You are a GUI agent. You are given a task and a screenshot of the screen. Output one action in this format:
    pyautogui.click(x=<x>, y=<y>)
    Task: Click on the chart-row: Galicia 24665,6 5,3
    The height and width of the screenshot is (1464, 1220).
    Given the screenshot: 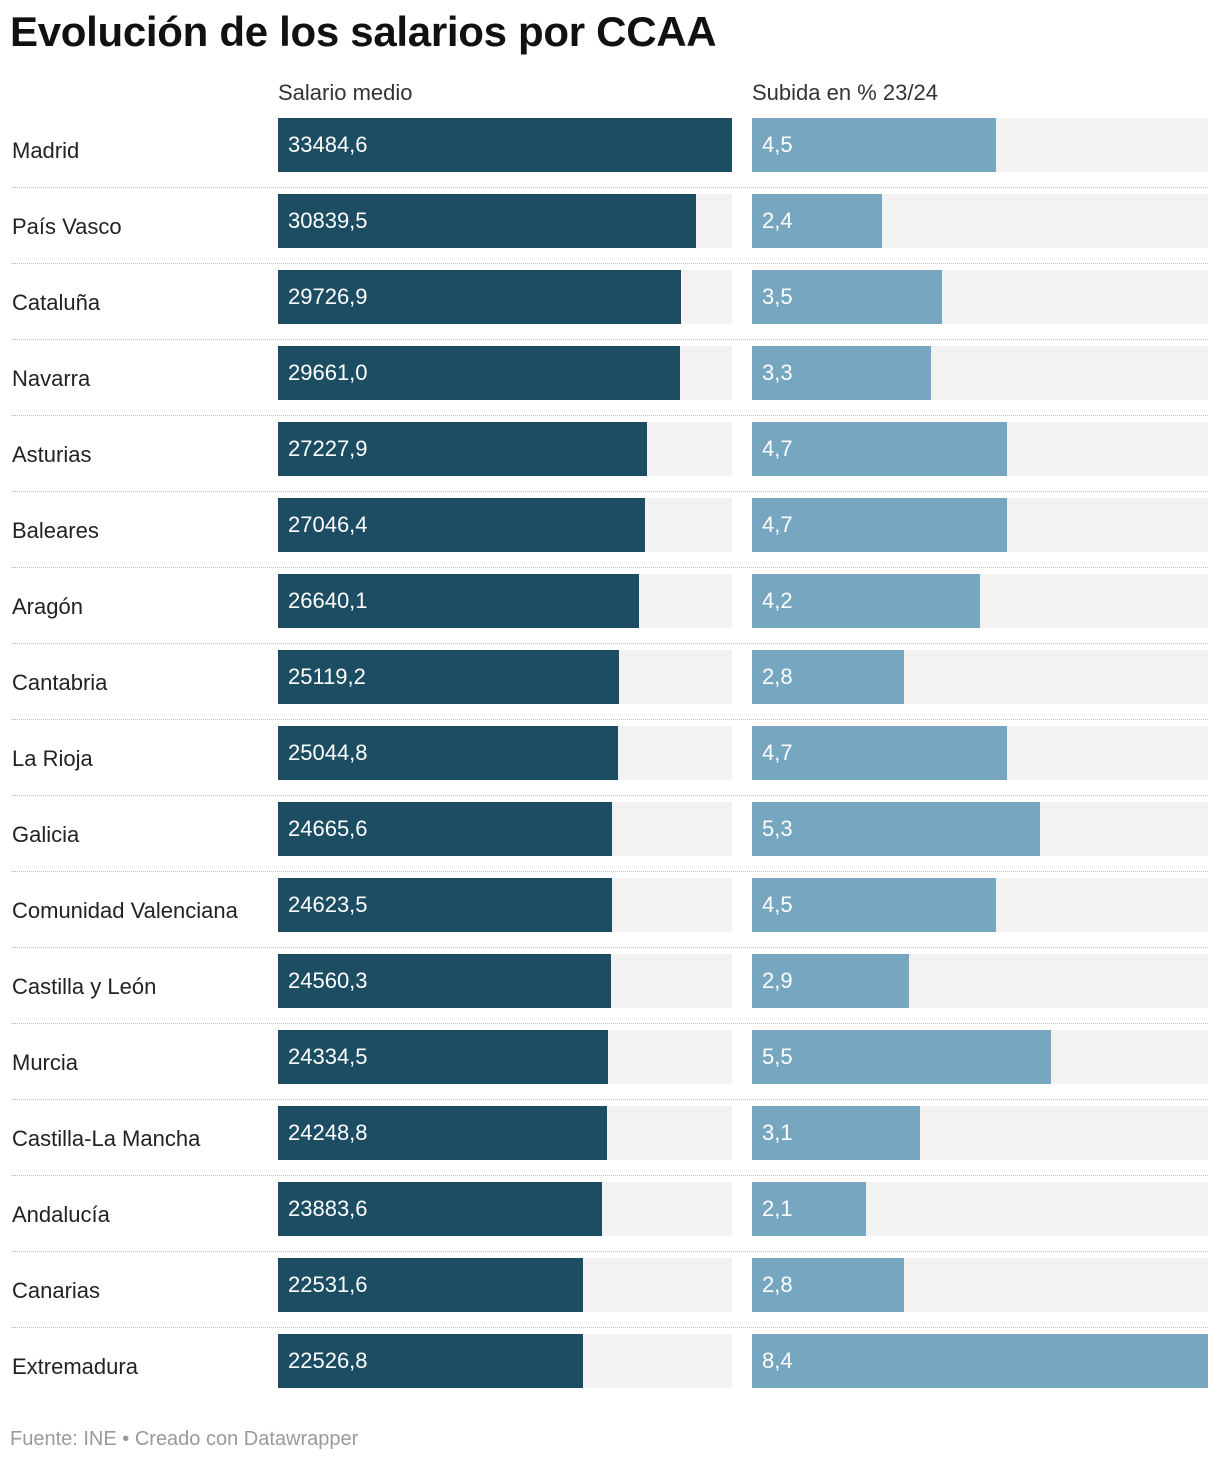 What is the action you would take?
    pyautogui.click(x=610, y=834)
    